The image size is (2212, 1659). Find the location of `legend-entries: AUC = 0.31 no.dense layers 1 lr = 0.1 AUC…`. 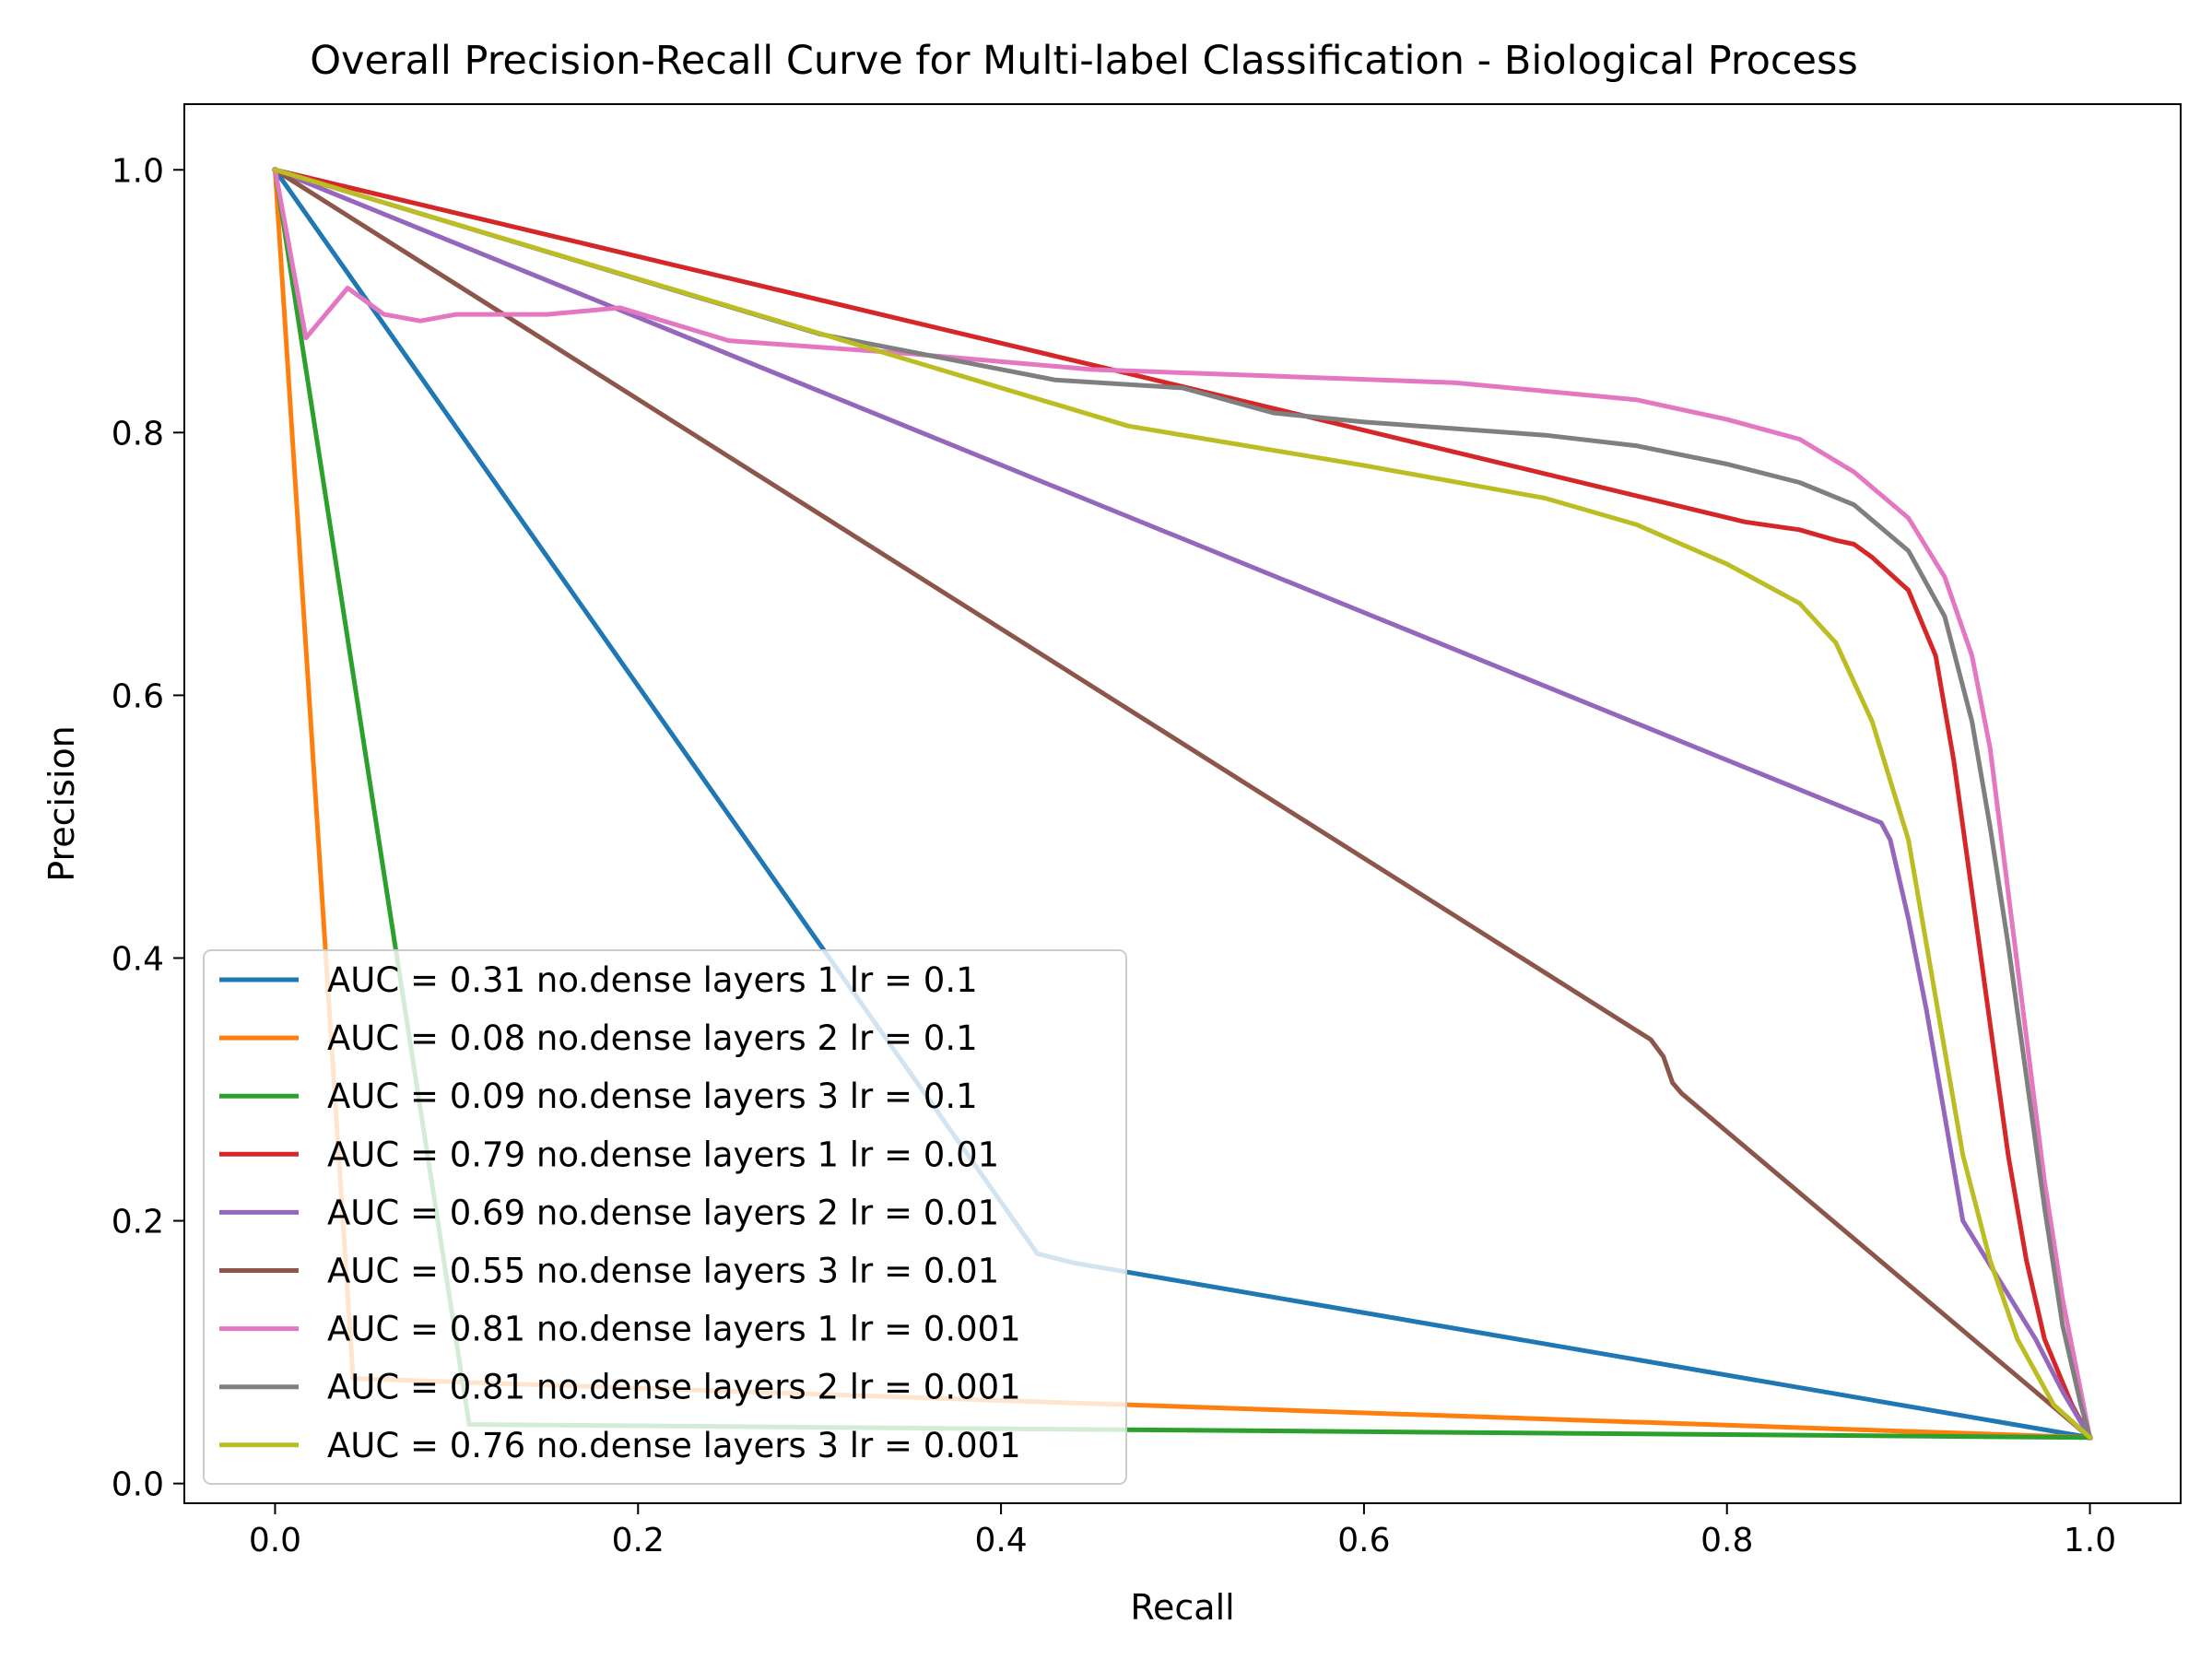

legend-entries: AUC = 0.31 no.dense layers 1 lr = 0.1 AUC… is located at coordinates (620, 1212).